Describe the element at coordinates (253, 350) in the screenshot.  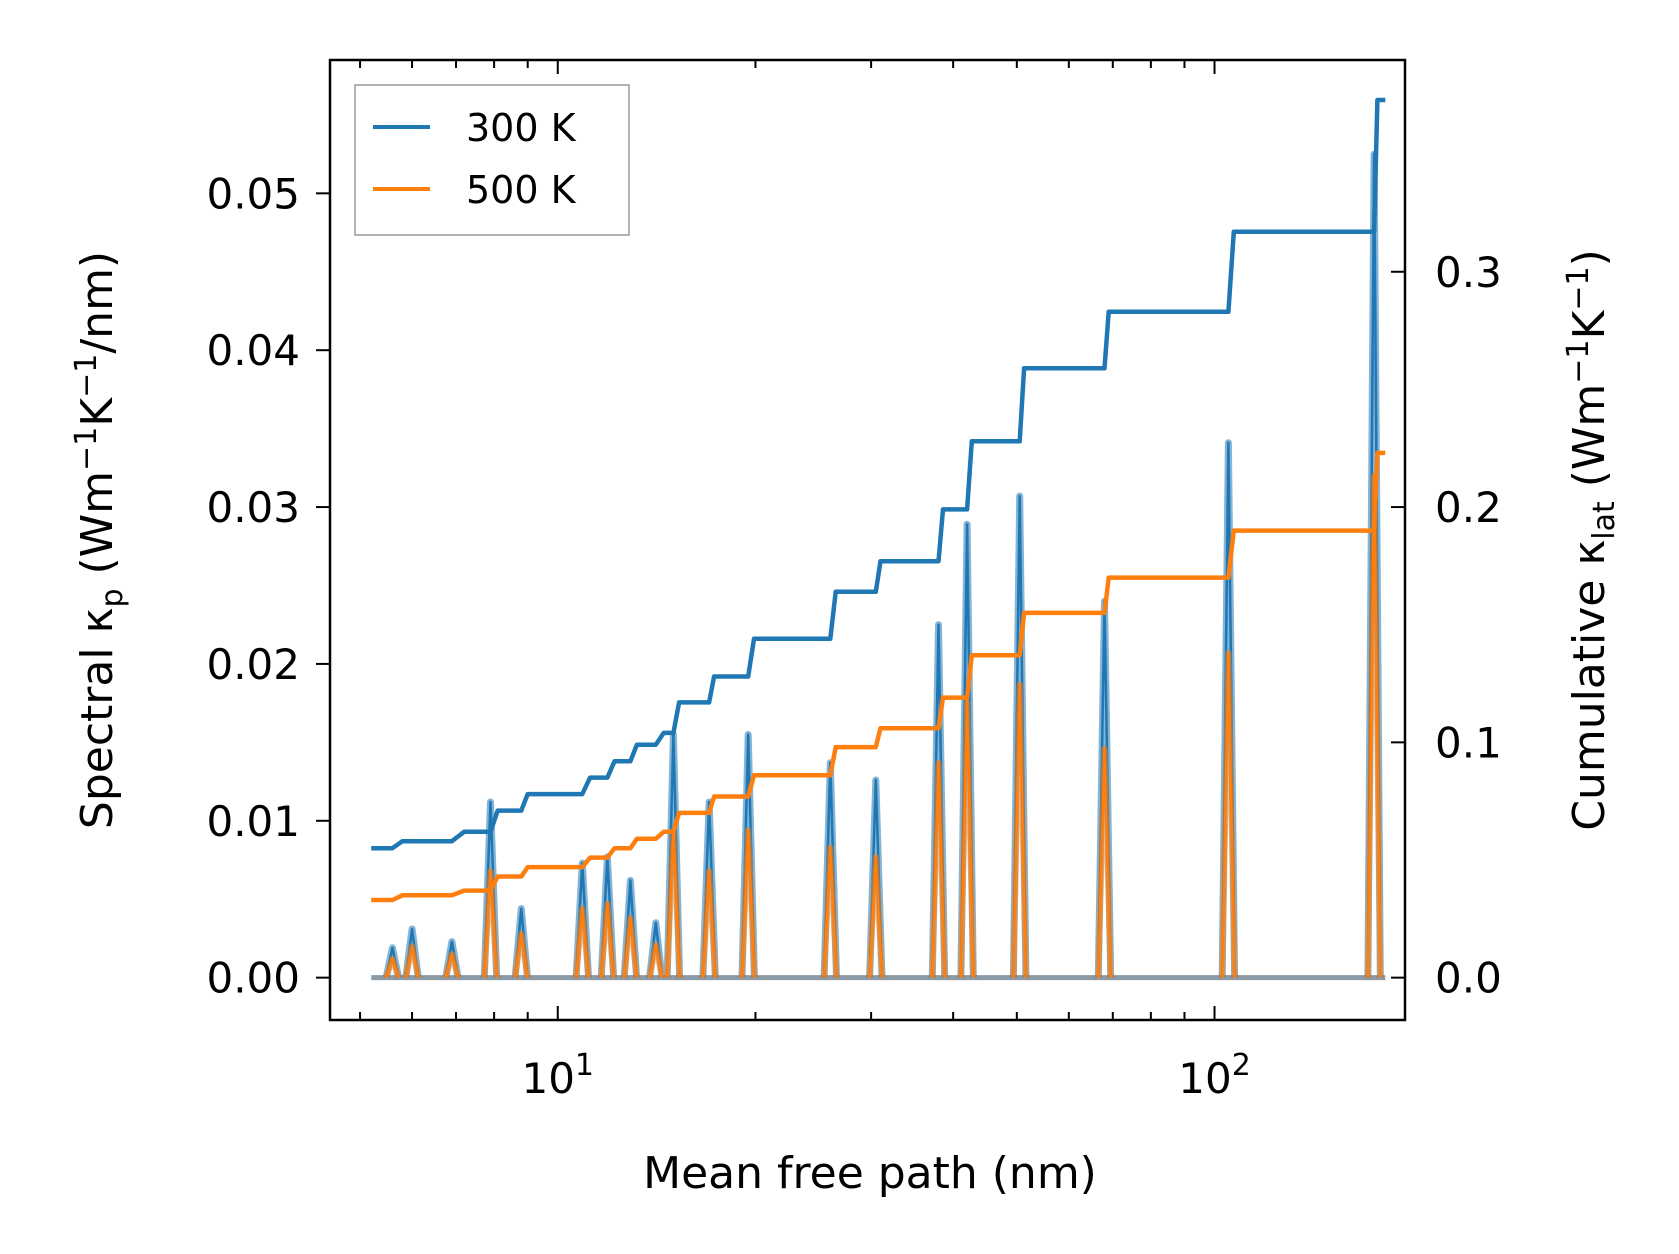
I see `y-left-tick-label: 0.04` at that location.